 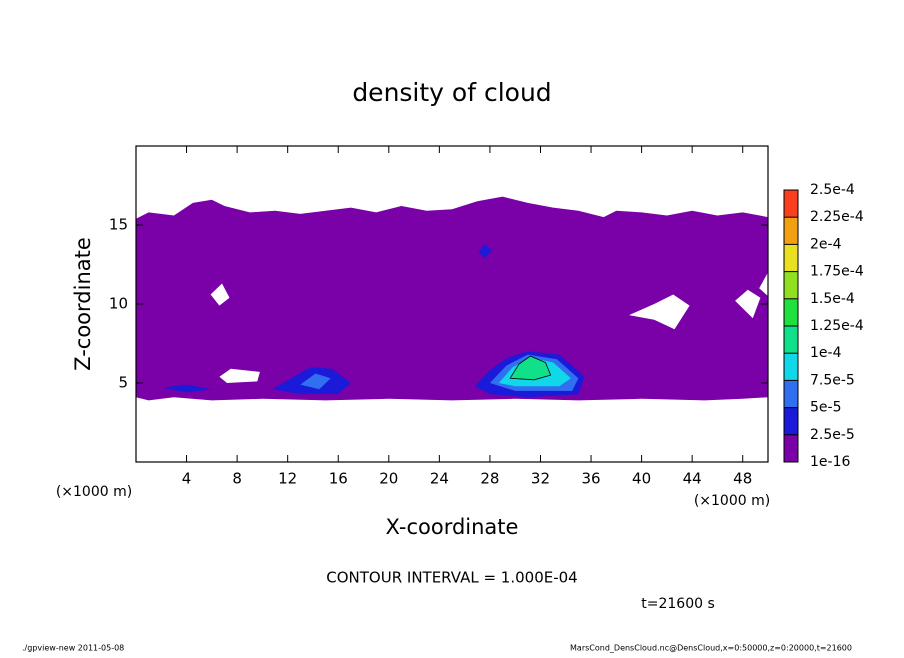 What do you see at coordinates (837, 326) in the screenshot?
I see `colorbar-label: 1.25e-4` at bounding box center [837, 326].